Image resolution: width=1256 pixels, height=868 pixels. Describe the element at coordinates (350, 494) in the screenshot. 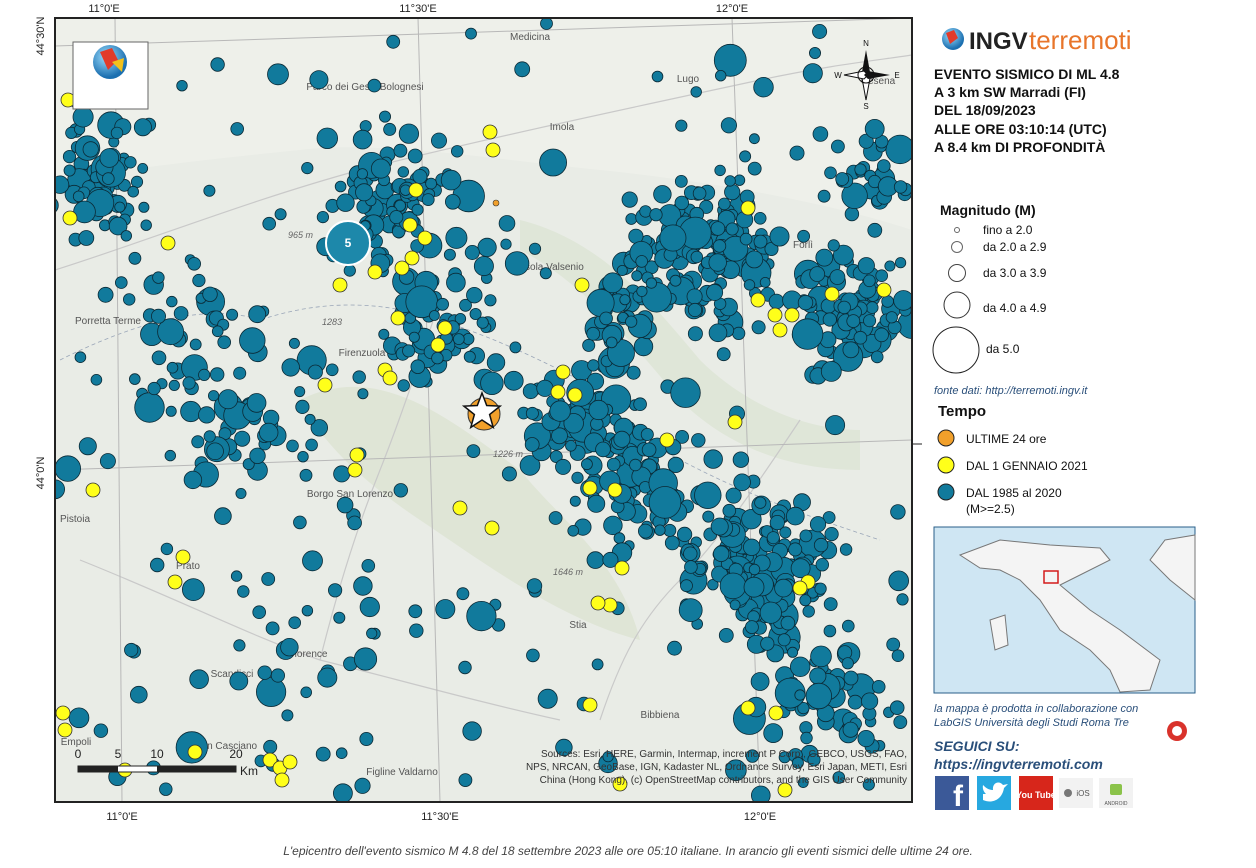

I see `place-label: Borgo San Lorenzo` at that location.